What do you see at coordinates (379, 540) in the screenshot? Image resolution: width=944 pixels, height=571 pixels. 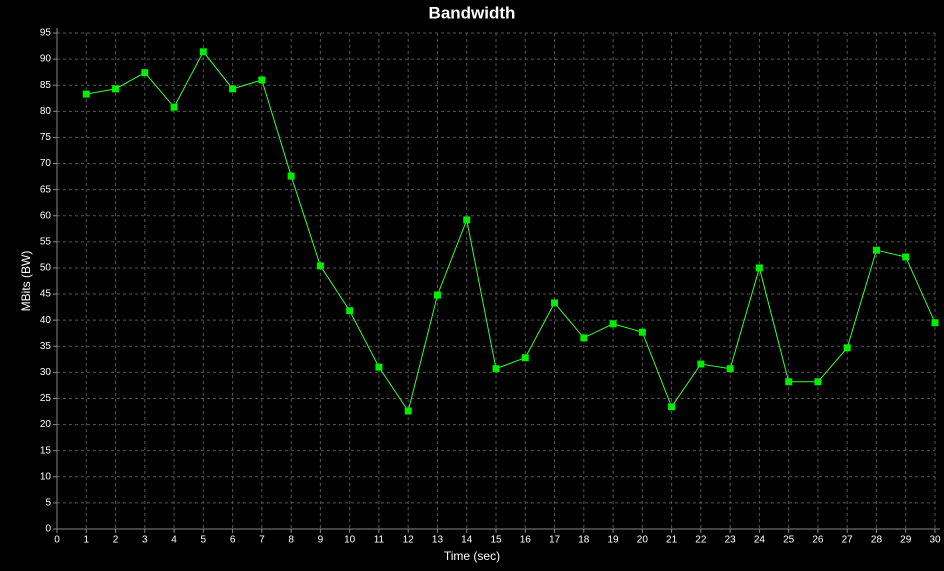 I see `x-tick-label: 11` at bounding box center [379, 540].